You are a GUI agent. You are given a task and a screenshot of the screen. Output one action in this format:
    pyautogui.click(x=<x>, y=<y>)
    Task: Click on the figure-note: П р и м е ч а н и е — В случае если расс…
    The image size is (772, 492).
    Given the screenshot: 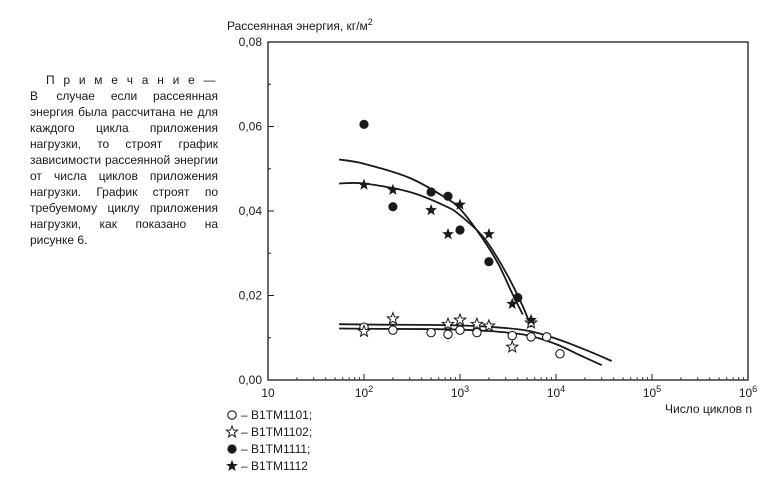 What is the action you would take?
    pyautogui.click(x=124, y=160)
    